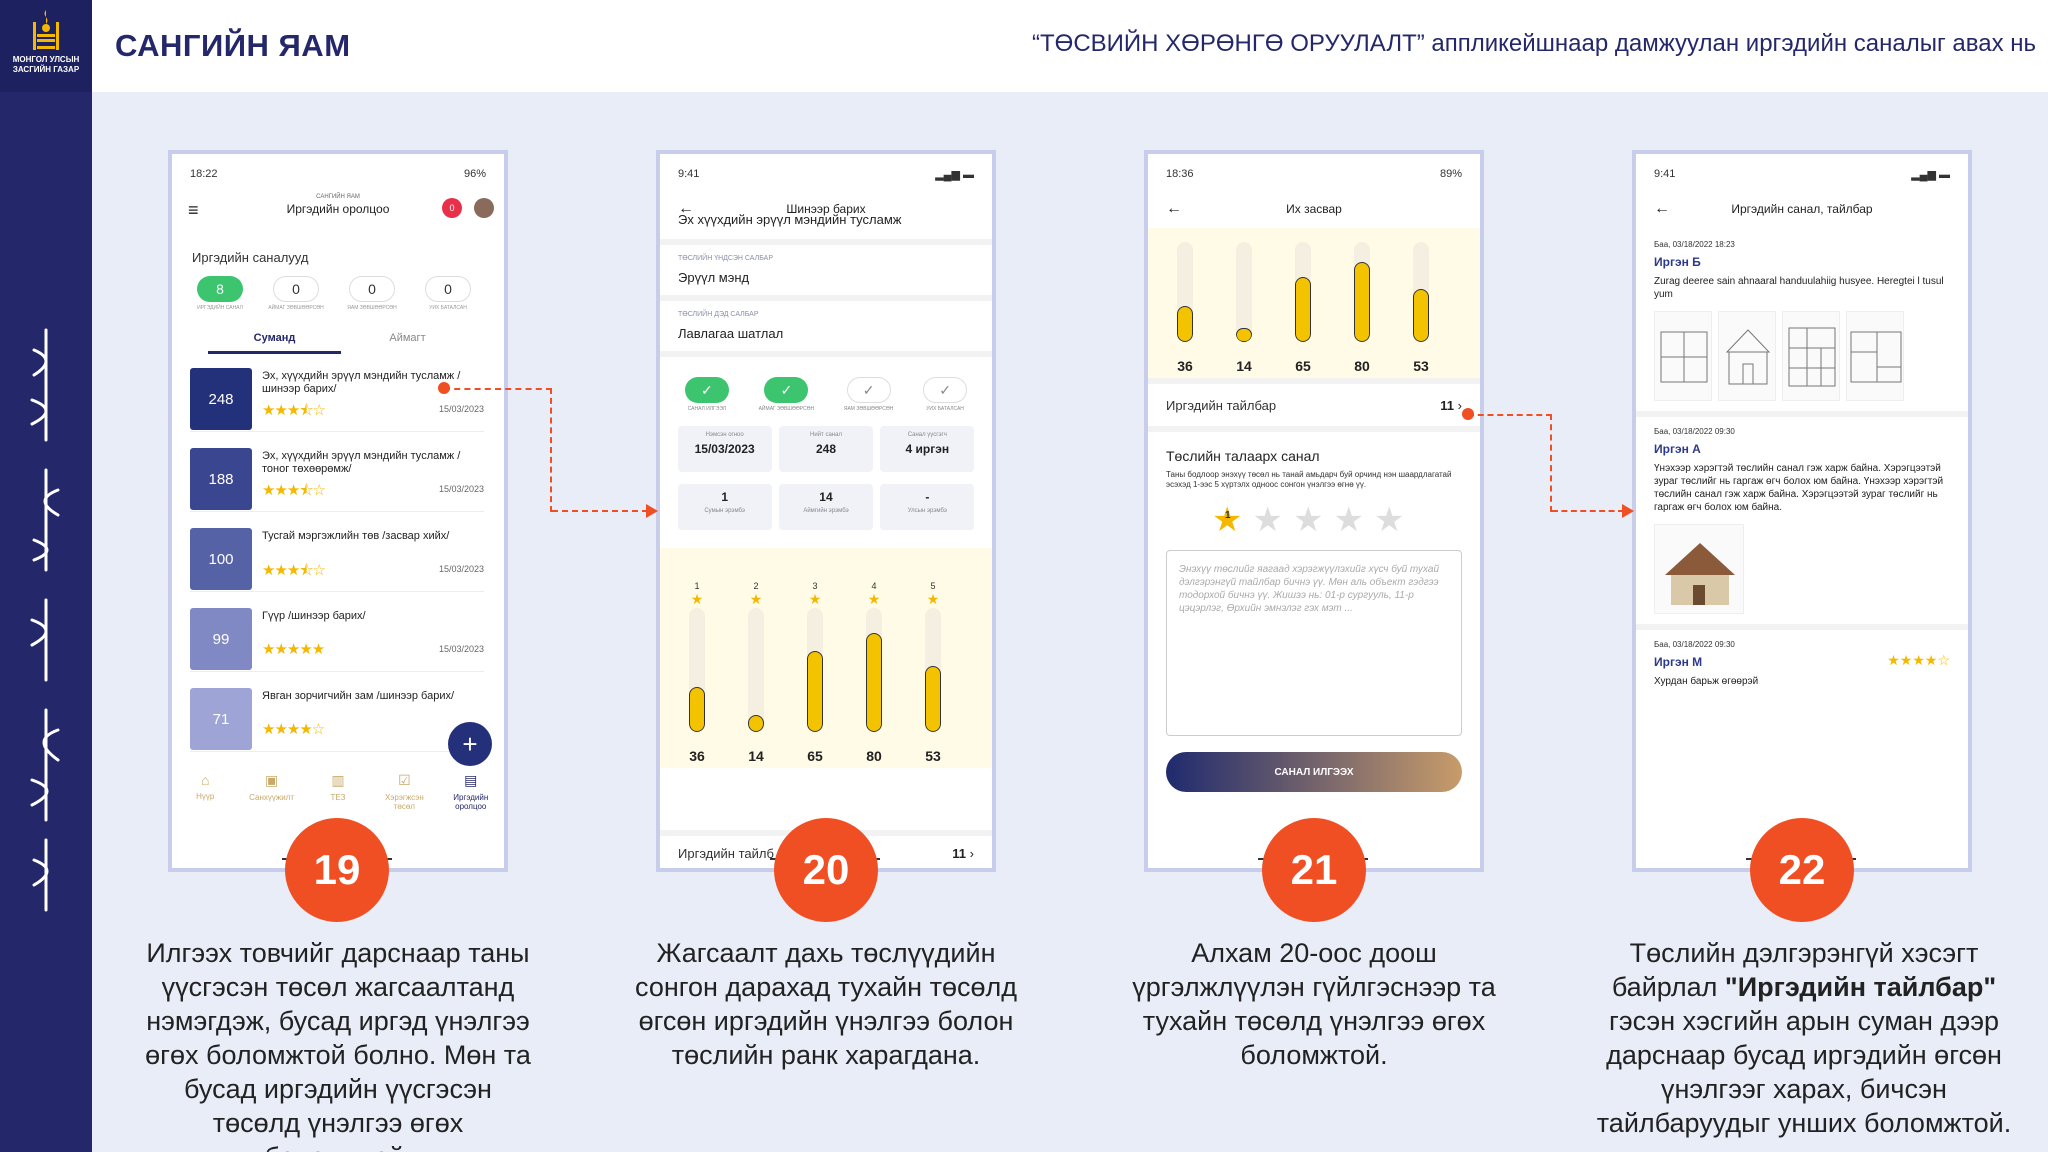 Image resolution: width=2048 pixels, height=1152 pixels. What do you see at coordinates (1314, 405) in the screenshot?
I see `comments-row: Иргэдийн тайлбар 11 ›` at bounding box center [1314, 405].